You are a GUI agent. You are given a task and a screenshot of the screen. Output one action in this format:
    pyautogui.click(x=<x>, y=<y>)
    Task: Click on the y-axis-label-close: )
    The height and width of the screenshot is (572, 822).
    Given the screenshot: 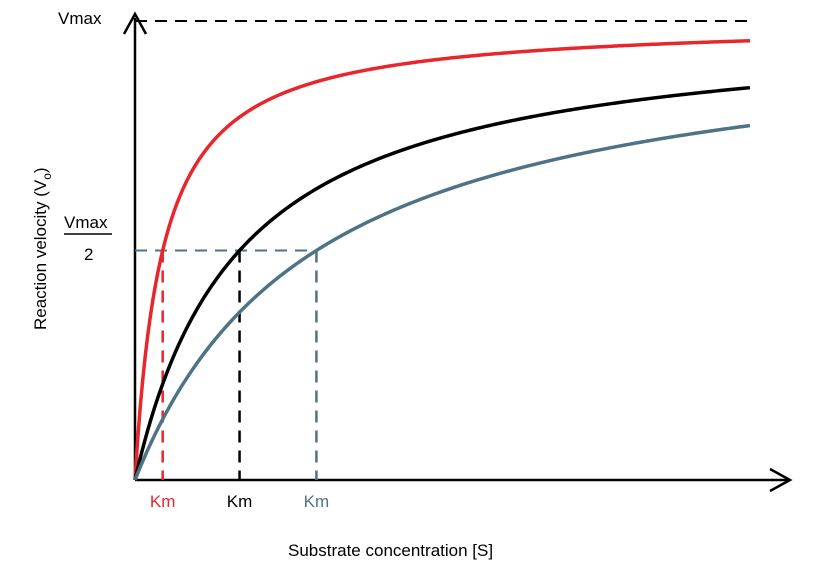 What is the action you would take?
    pyautogui.click(x=40, y=170)
    